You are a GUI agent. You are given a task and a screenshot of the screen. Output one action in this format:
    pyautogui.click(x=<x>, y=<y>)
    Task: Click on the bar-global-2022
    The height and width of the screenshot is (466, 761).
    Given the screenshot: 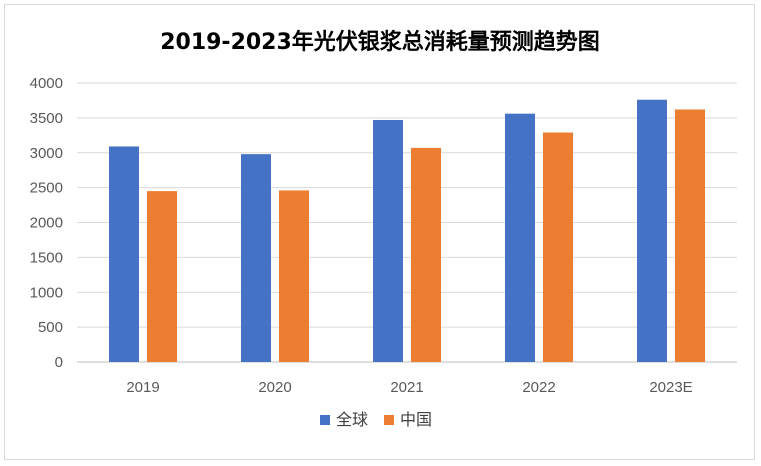 What is the action you would take?
    pyautogui.click(x=520, y=237)
    